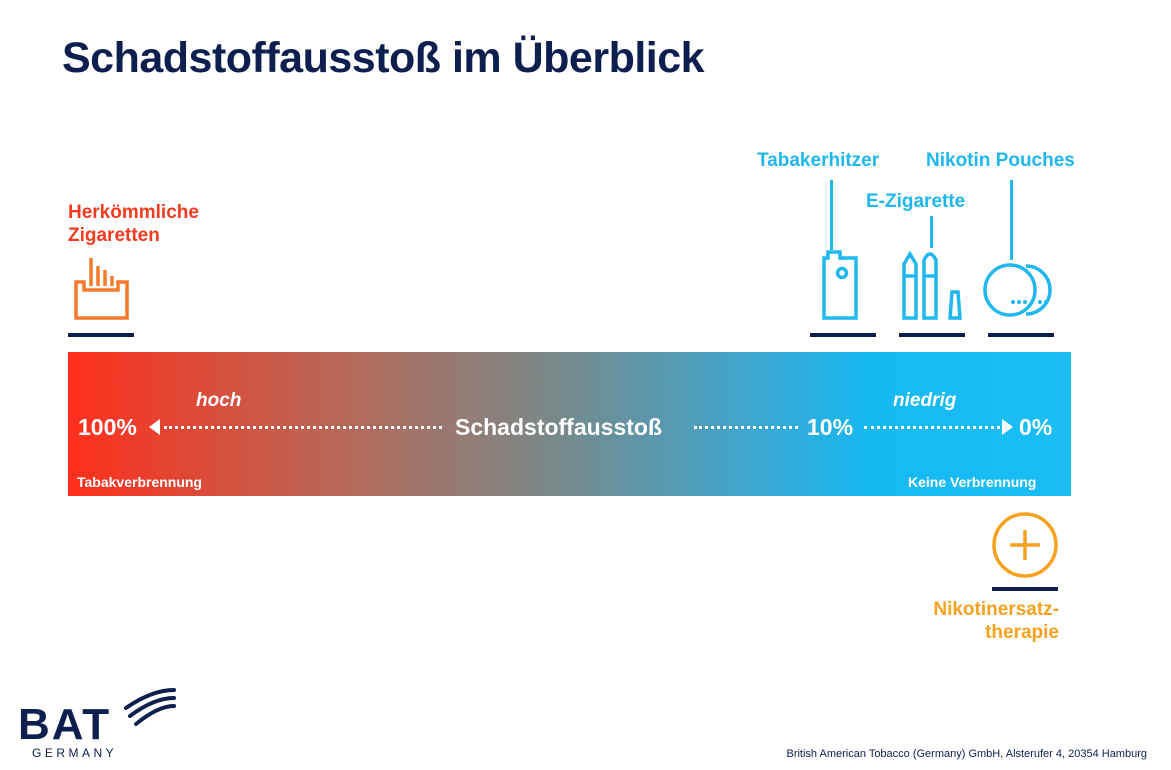 This screenshot has height=770, width=1171. Describe the element at coordinates (1025, 545) in the screenshot. I see `plus-circle-icon` at that location.